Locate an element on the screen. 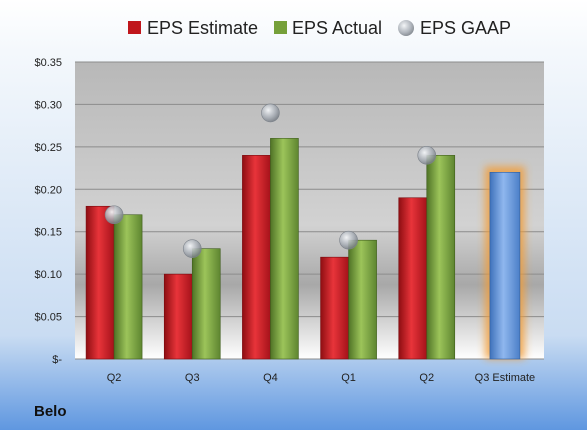 This screenshot has height=430, width=587. bar-q3-estimate is located at coordinates (505, 266).